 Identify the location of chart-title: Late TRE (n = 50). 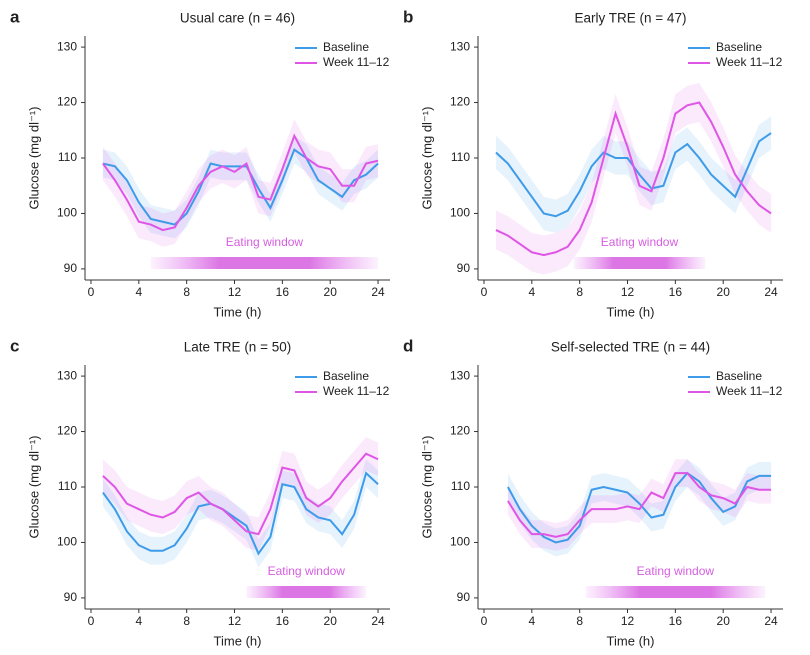
(237, 347).